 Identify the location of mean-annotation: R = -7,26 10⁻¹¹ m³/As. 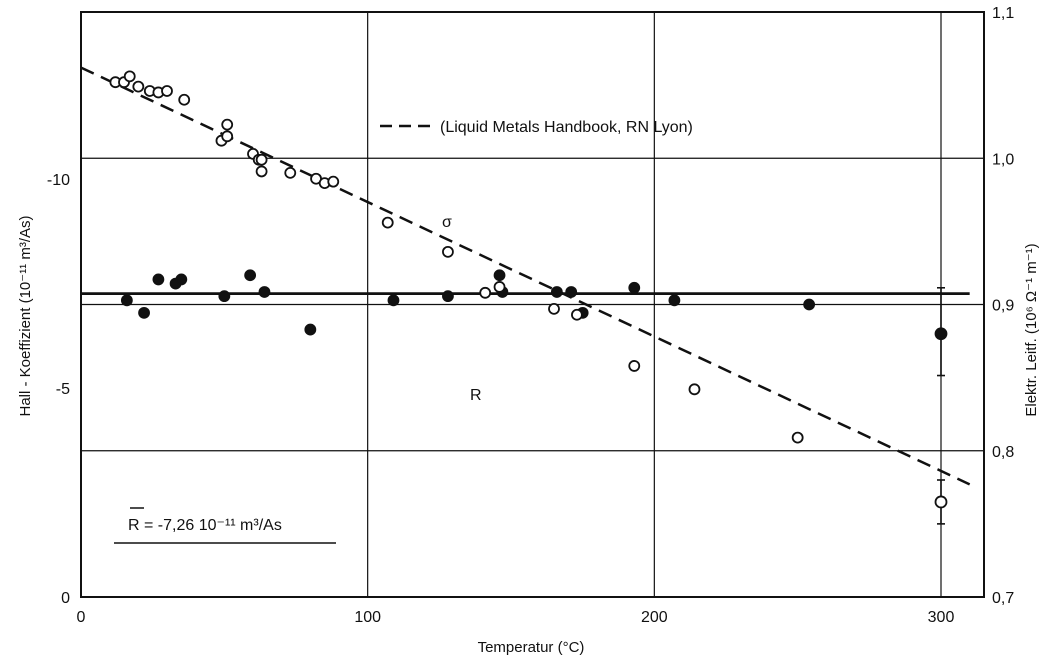
(225, 525).